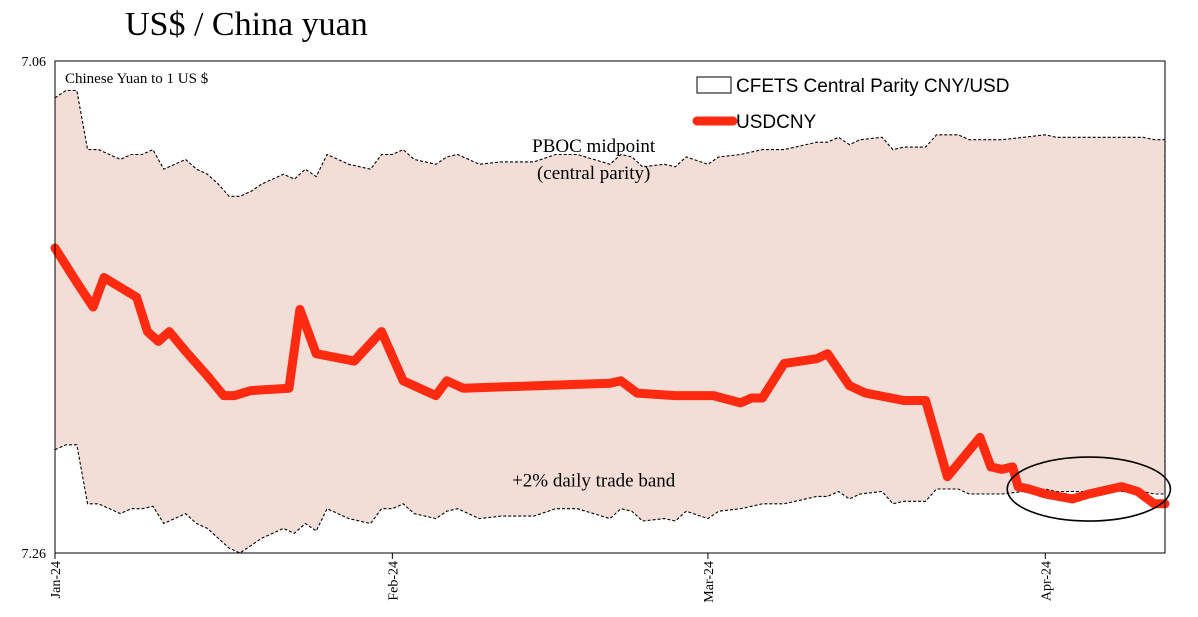 This screenshot has height=617, width=1198. I want to click on y-tick-label-top: 7.06, so click(34, 62).